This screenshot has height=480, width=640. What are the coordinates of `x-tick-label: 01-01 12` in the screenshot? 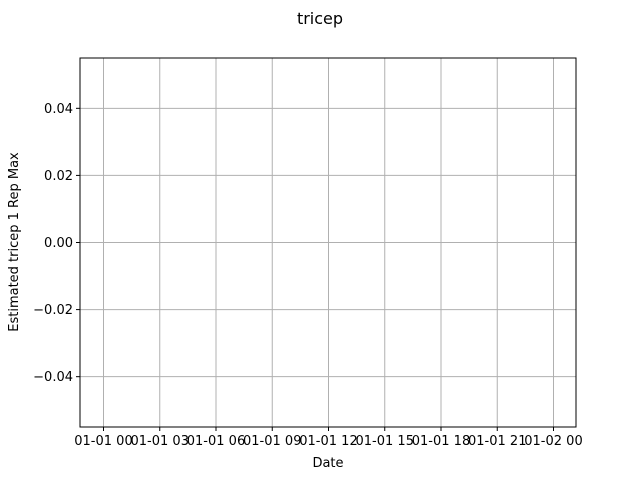 It's located at (328, 441).